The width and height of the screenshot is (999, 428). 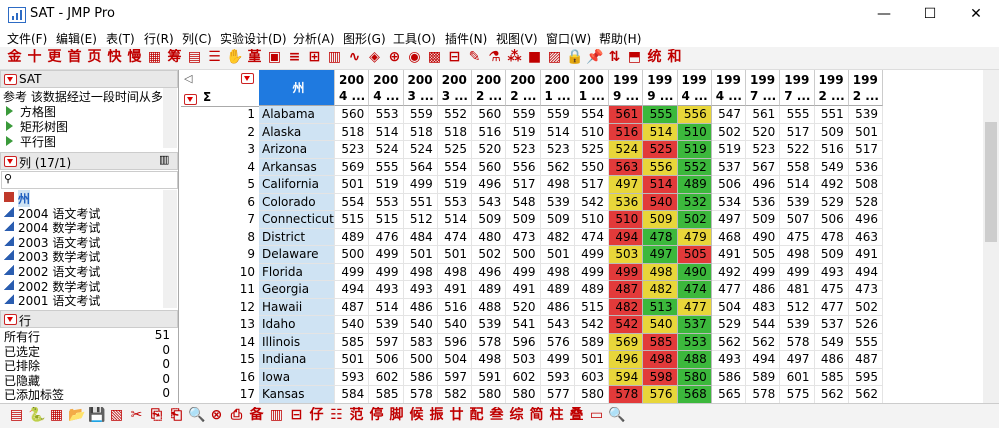 I want to click on data-cell: 580, so click(x=591, y=394).